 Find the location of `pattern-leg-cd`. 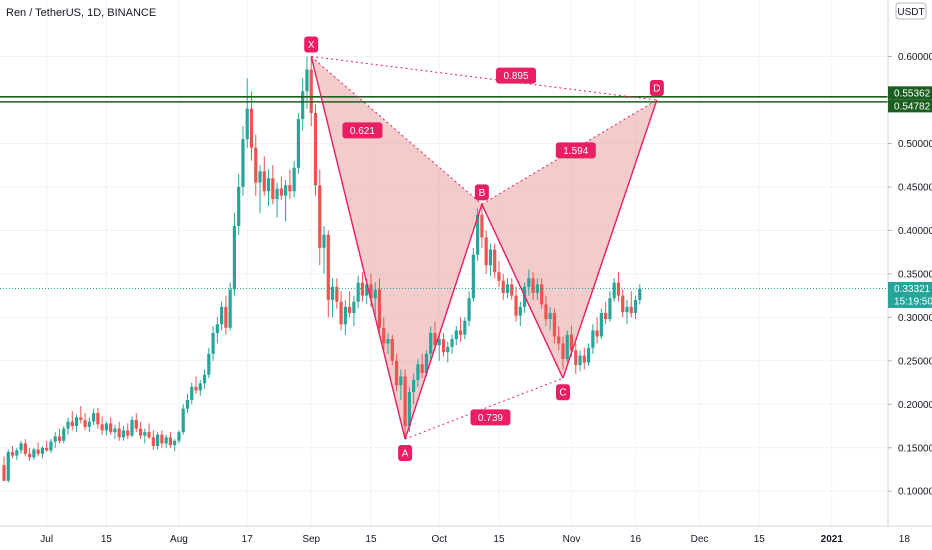

pattern-leg-cd is located at coordinates (610, 239).